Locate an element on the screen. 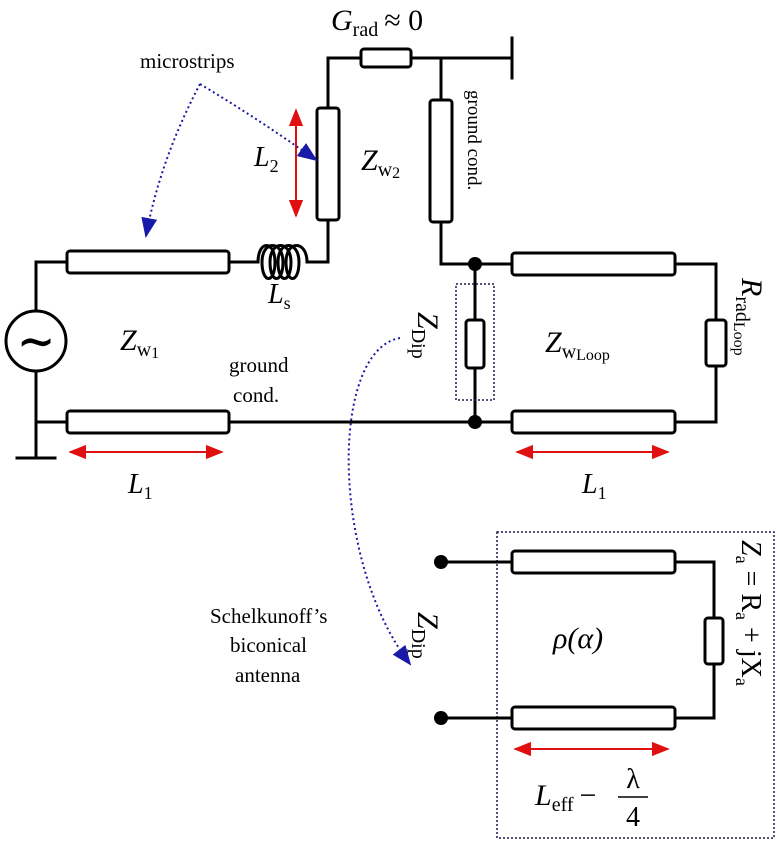  microstrip-l1-left is located at coordinates (148, 422).